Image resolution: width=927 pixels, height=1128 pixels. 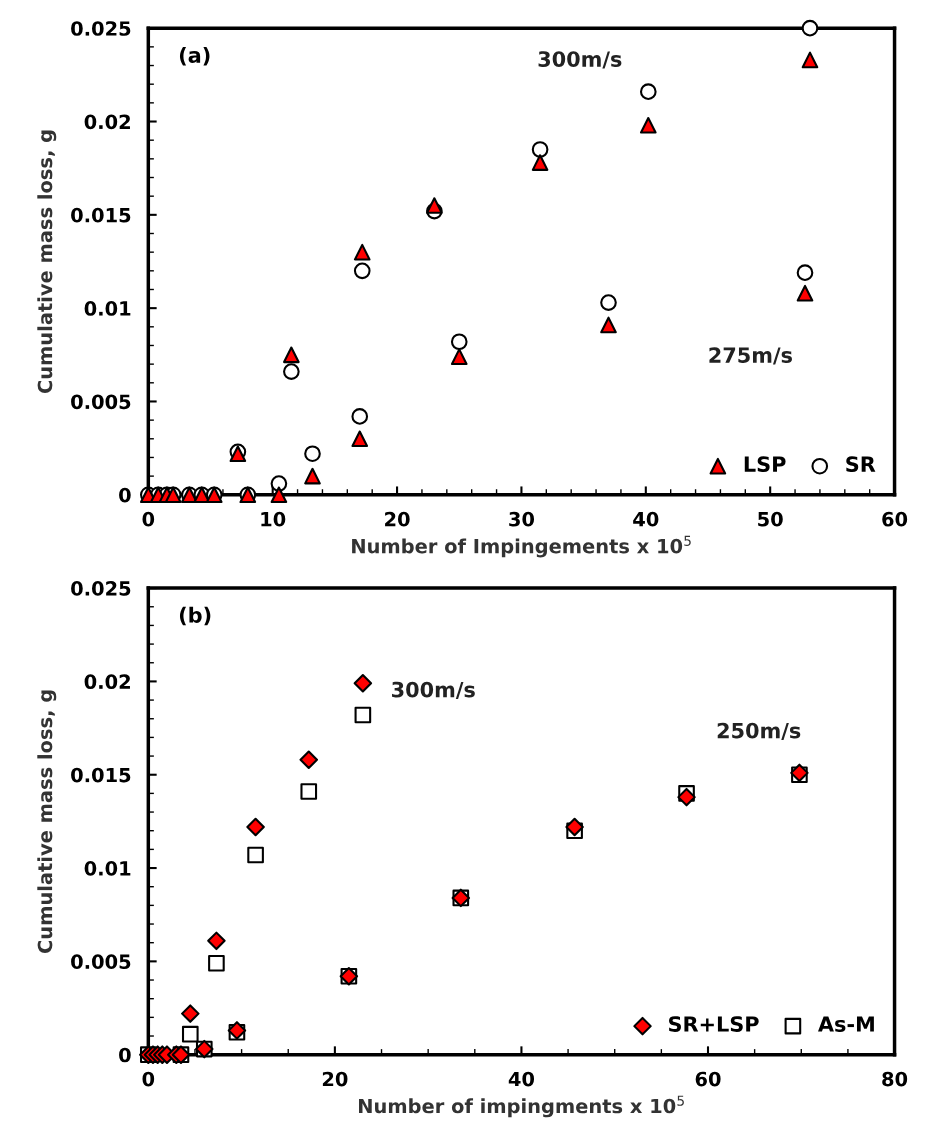 I want to click on legend-label: SR, so click(x=861, y=464).